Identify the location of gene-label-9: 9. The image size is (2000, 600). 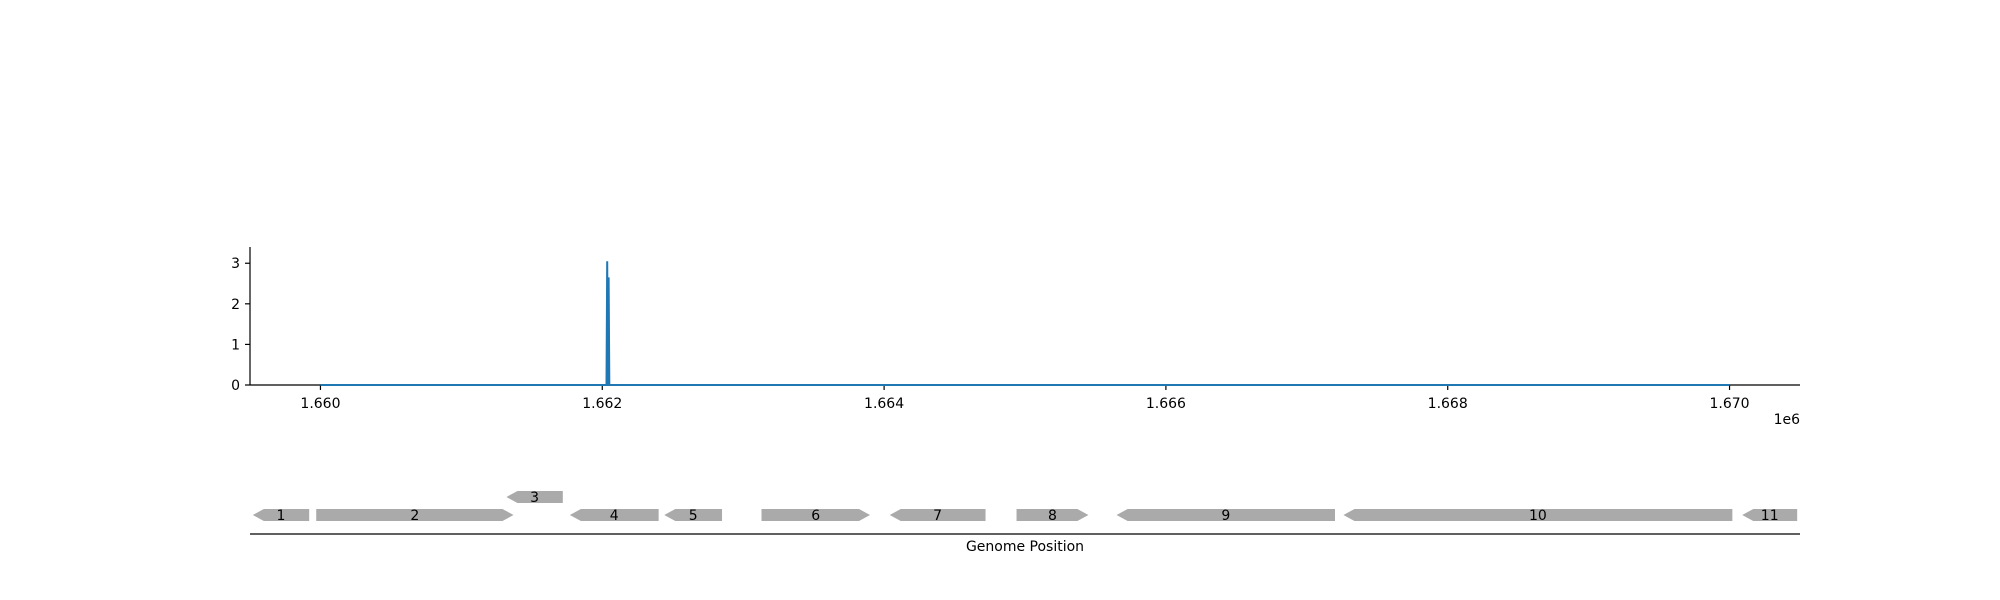
(1225, 516).